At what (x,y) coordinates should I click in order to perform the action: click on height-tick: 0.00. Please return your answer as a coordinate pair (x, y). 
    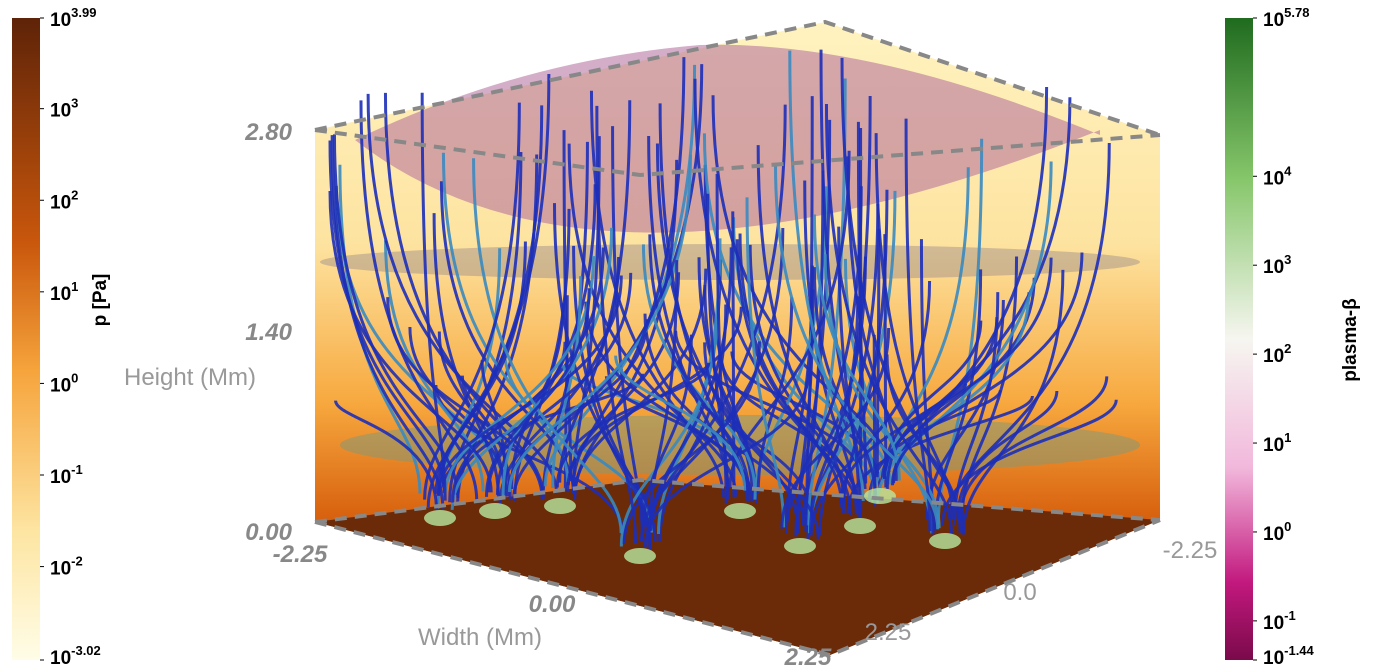
    Looking at the image, I should click on (268, 532).